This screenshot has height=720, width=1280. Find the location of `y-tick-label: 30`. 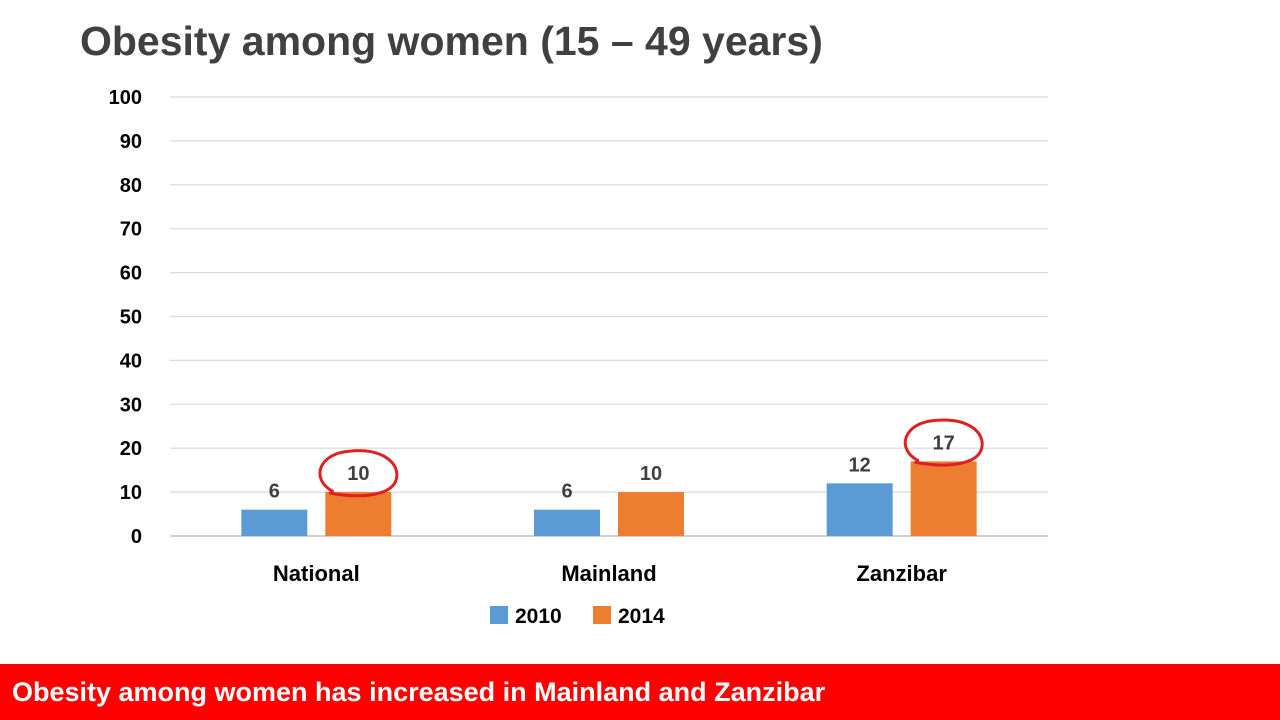

y-tick-label: 30 is located at coordinates (131, 405).